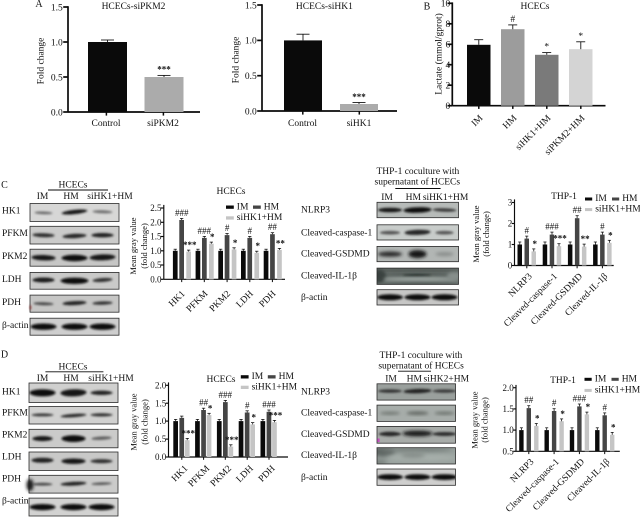 This screenshot has width=640, height=518. What do you see at coordinates (439, 54) in the screenshot?
I see `svg-text: Lactate (mmol/gprot)` at bounding box center [439, 54].